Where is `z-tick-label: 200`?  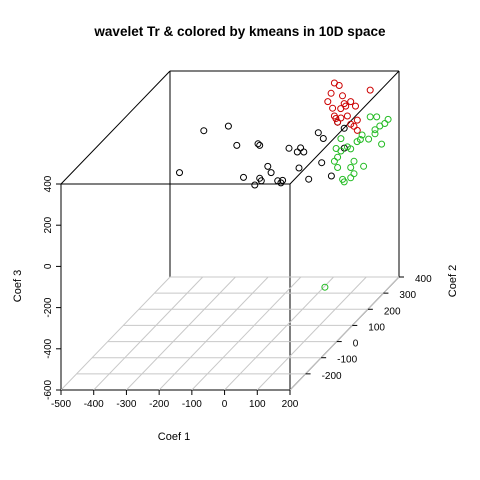 z-tick-label: 200 is located at coordinates (48, 224).